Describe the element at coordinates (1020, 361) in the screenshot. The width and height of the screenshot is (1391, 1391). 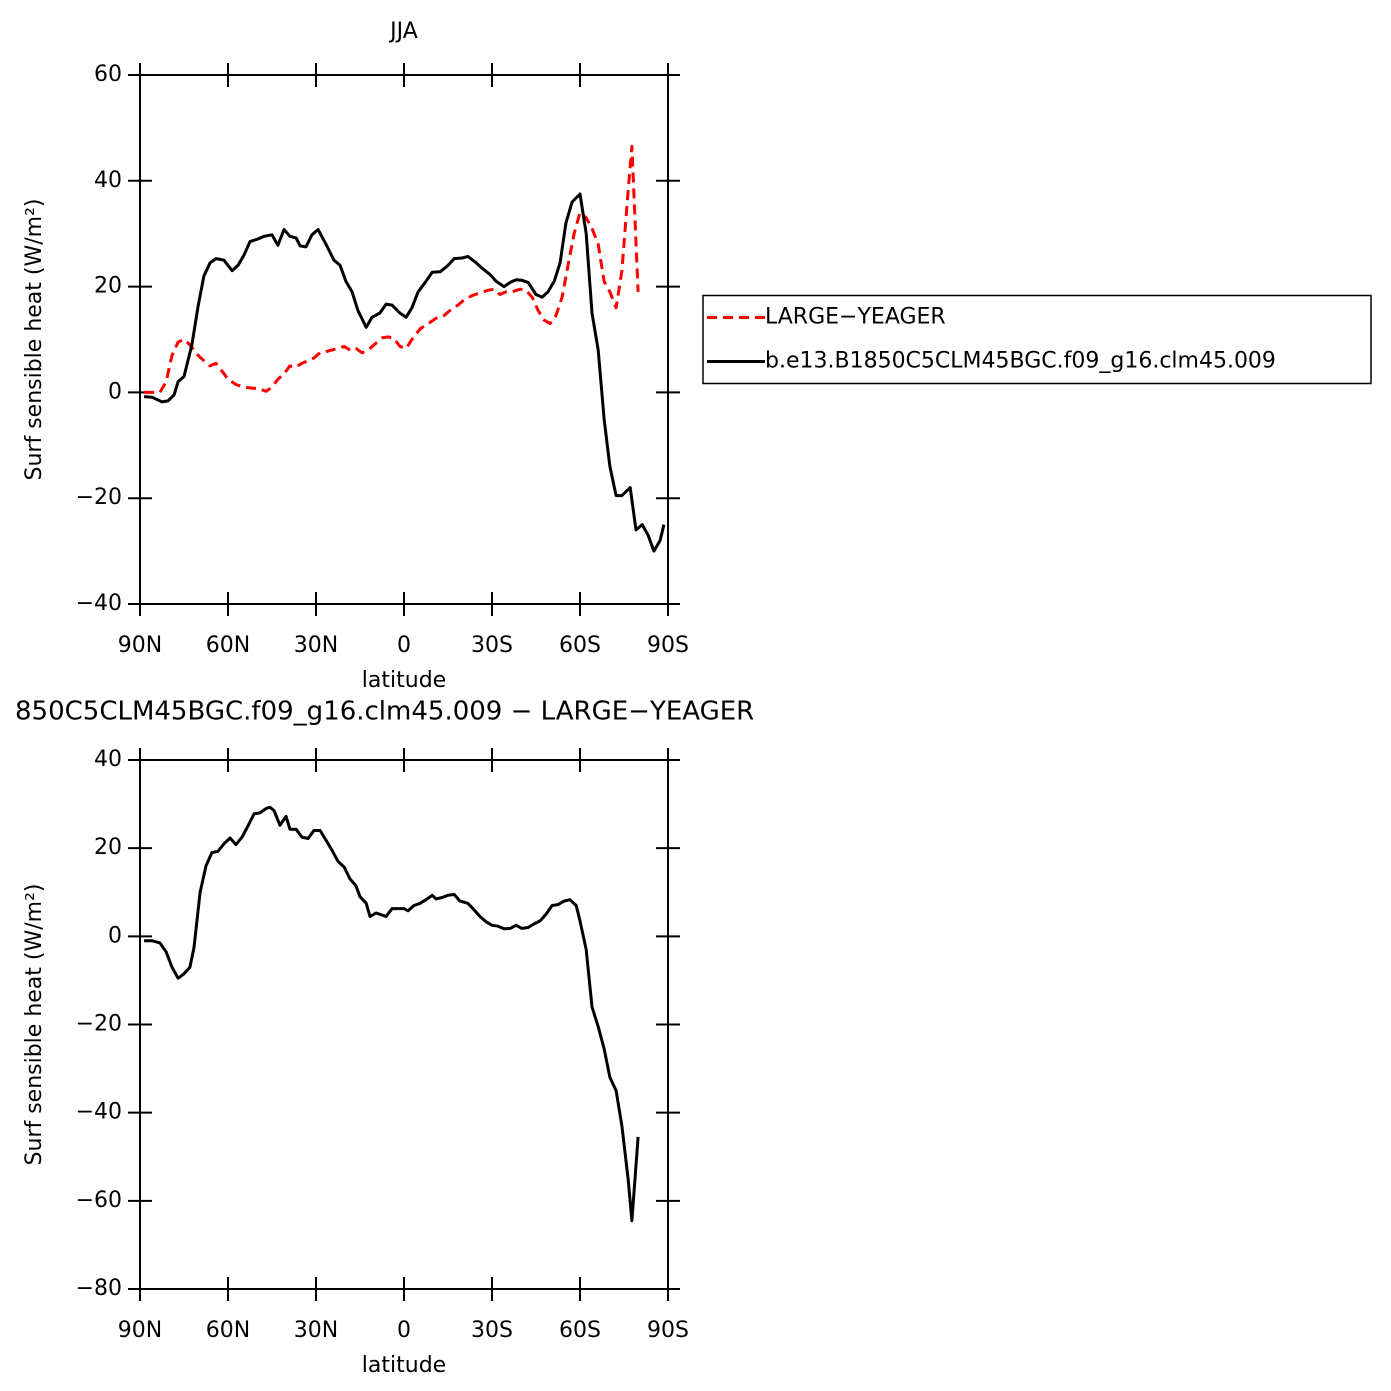
I see `legend-label: b.e13.B1850C5CLM45BGC.f09_g16.clm45.009` at that location.